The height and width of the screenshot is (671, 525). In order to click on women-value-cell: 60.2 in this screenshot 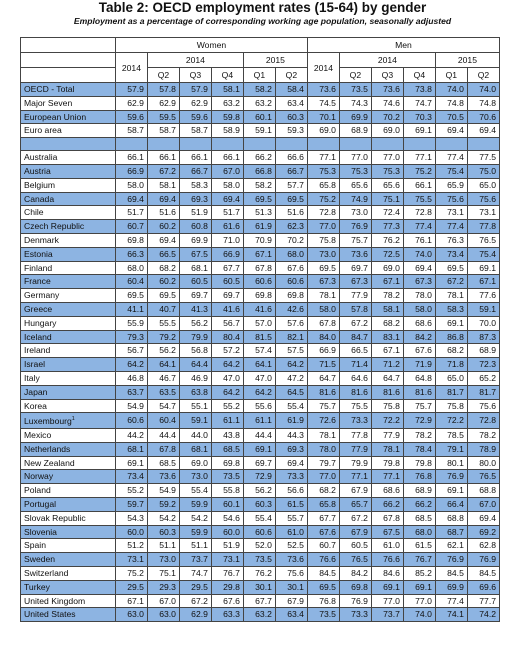, I will do `click(163, 282)`.